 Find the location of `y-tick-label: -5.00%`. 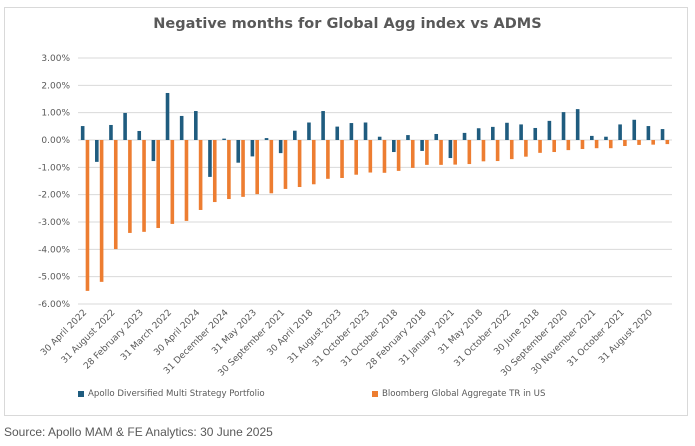

y-tick-label: -5.00% is located at coordinates (54, 278).